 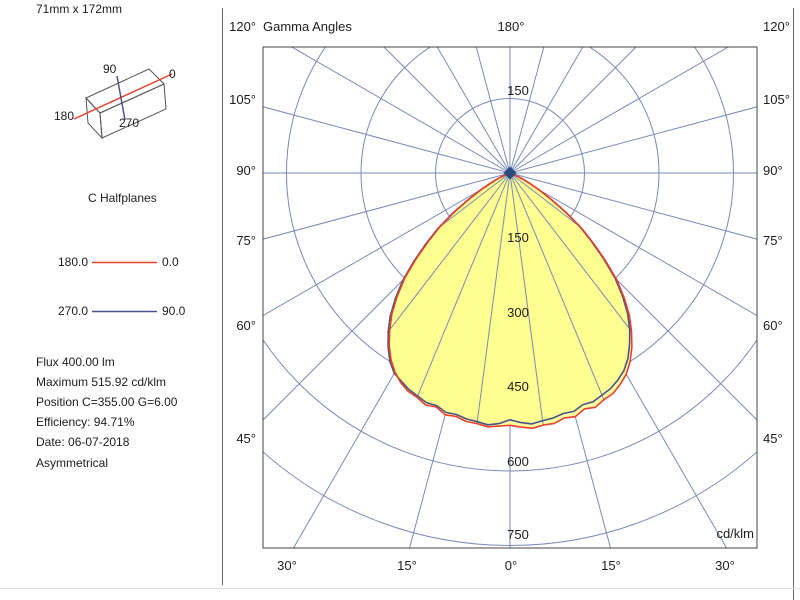 What do you see at coordinates (170, 262) in the screenshot?
I see `legend-label-0: 0.0` at bounding box center [170, 262].